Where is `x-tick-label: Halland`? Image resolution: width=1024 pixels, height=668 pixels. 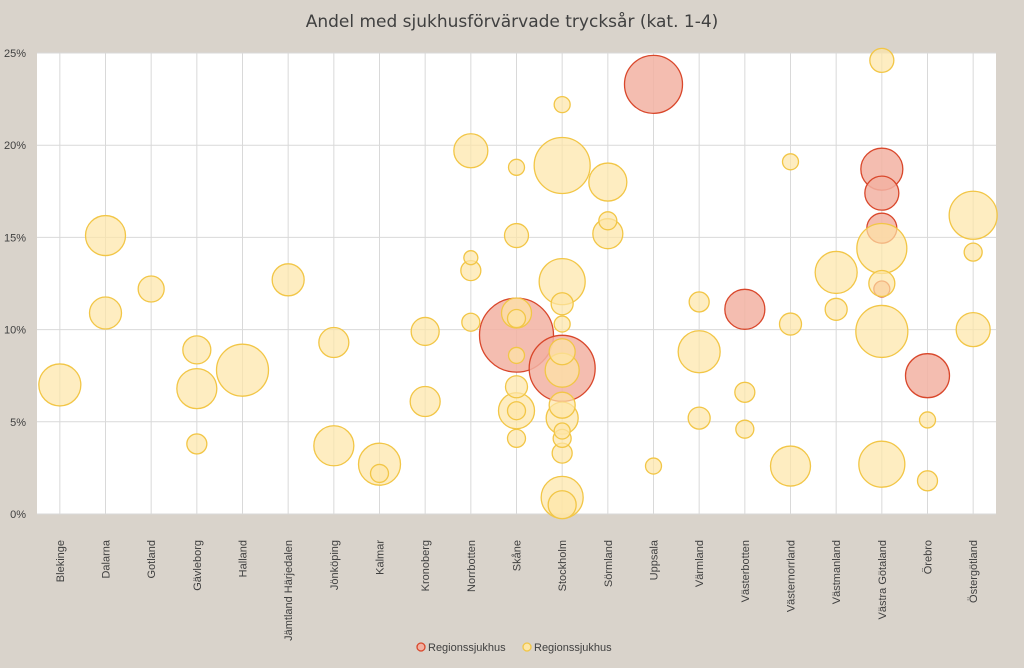
x-tick-label: Halland is located at coordinates (244, 558).